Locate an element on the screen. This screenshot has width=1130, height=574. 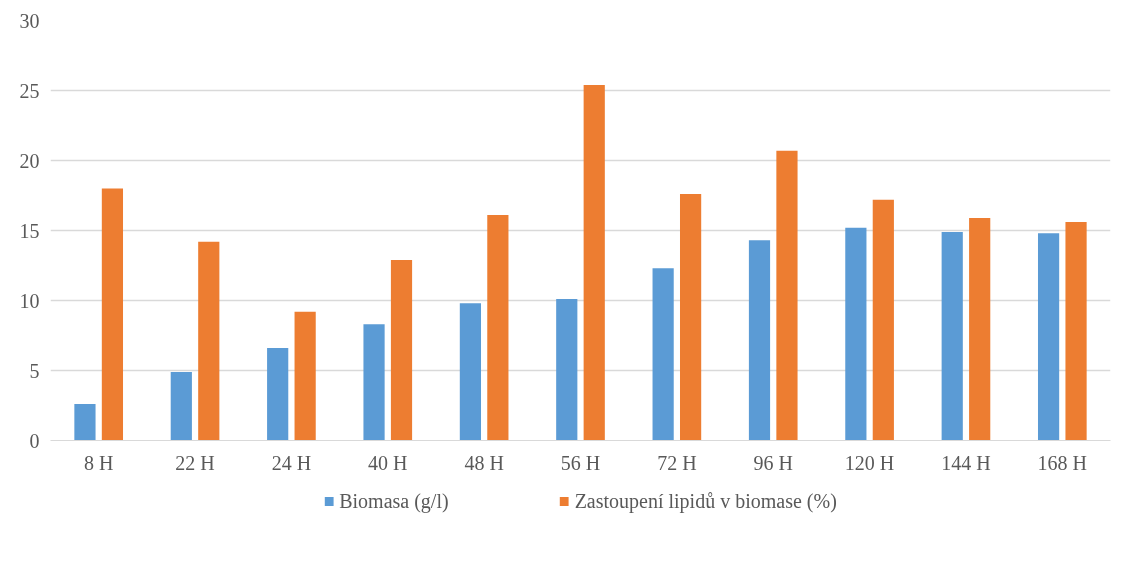
x-tick-label: 22 H is located at coordinates (195, 462).